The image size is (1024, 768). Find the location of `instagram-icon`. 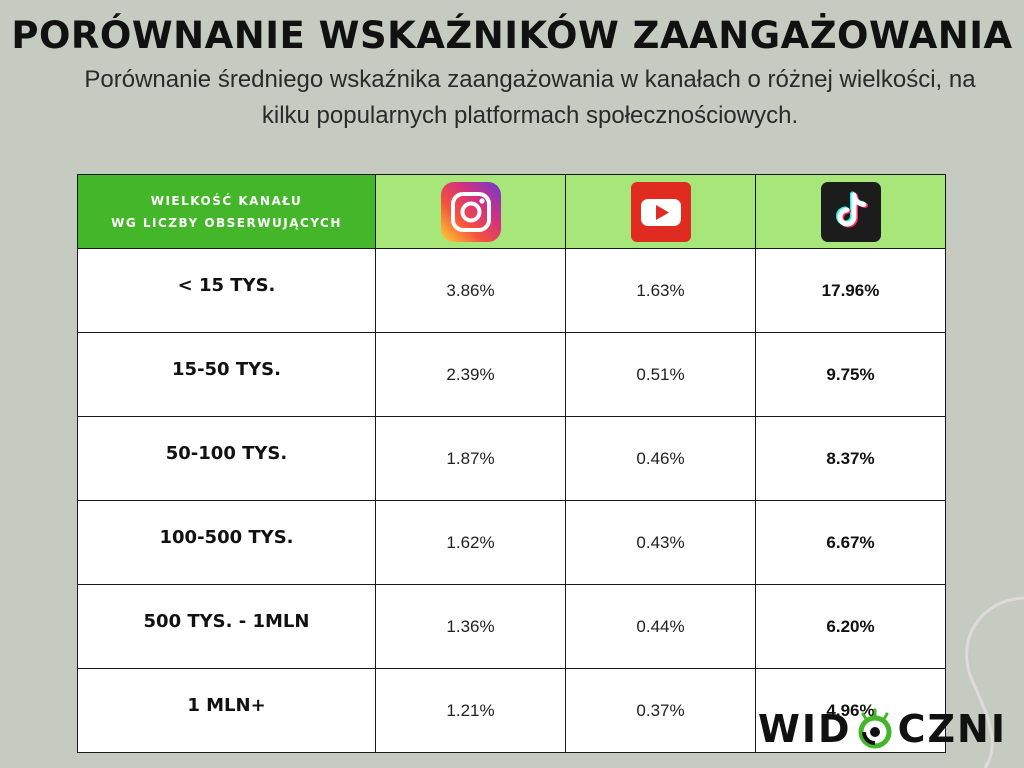

instagram-icon is located at coordinates (470, 211).